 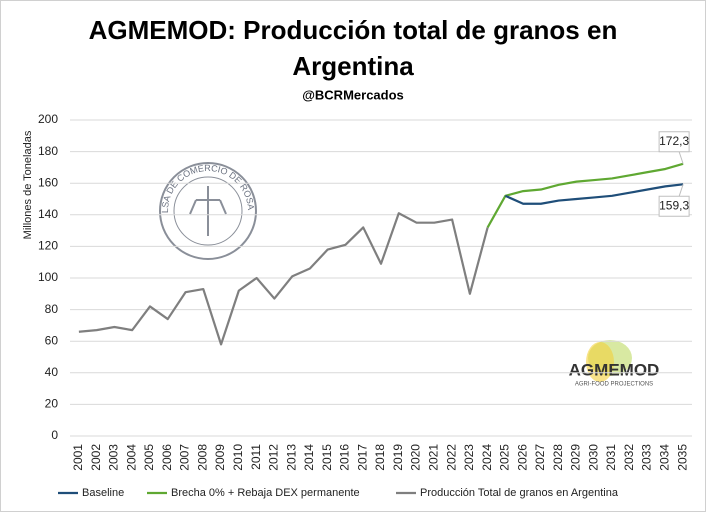 I want to click on y-tick-label: 40, so click(x=52, y=372).